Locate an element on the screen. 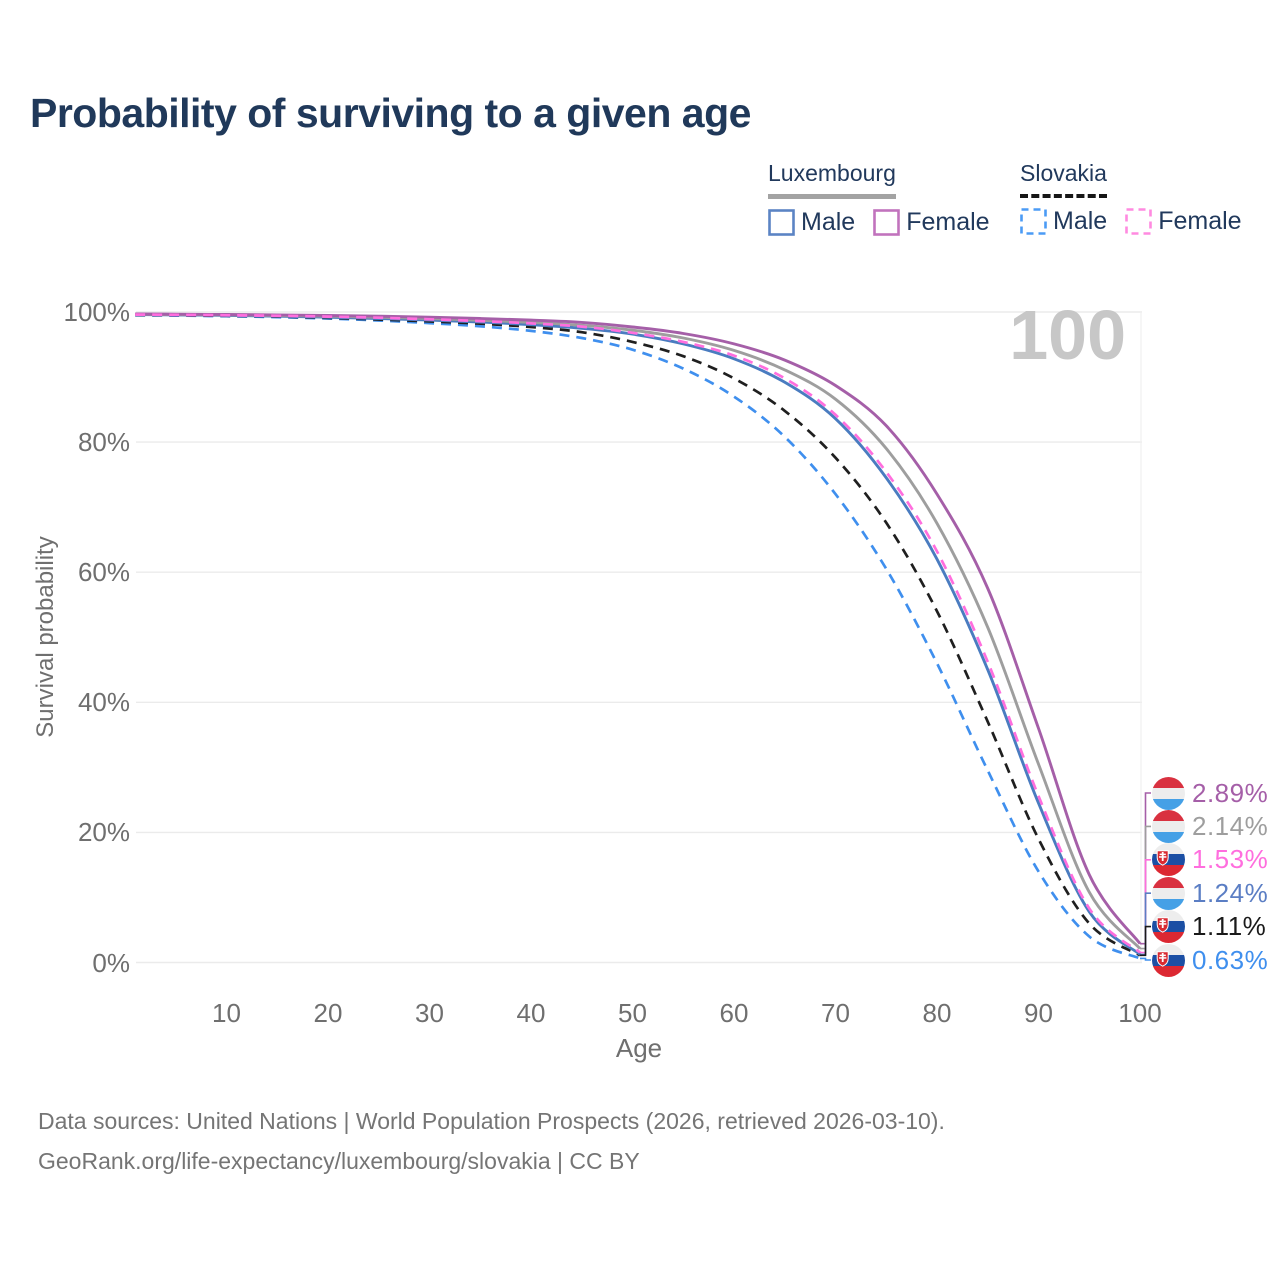 The height and width of the screenshot is (1280, 1280). x-tick-100: 100 is located at coordinates (1140, 1013).